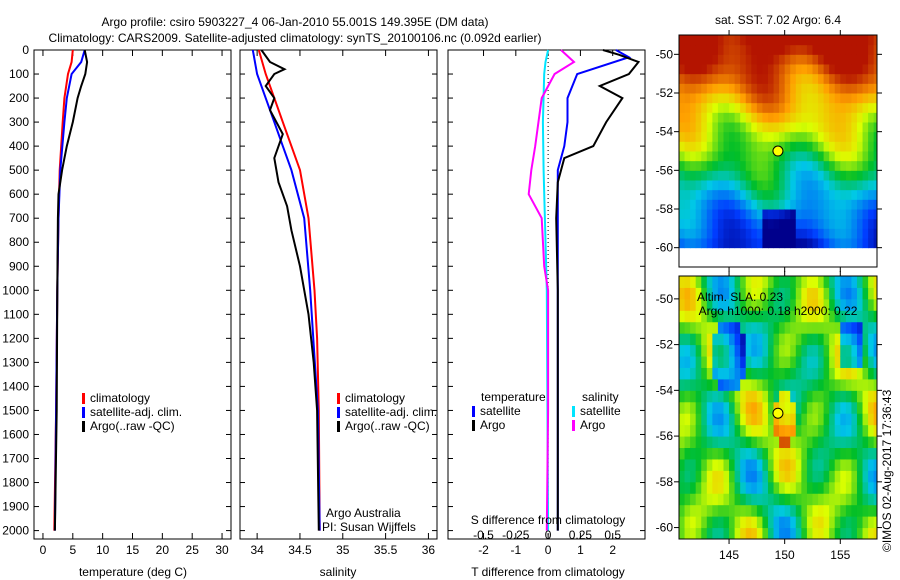 This screenshot has height=580, width=900. I want to click on x-tick-label: 155, so click(840, 555).